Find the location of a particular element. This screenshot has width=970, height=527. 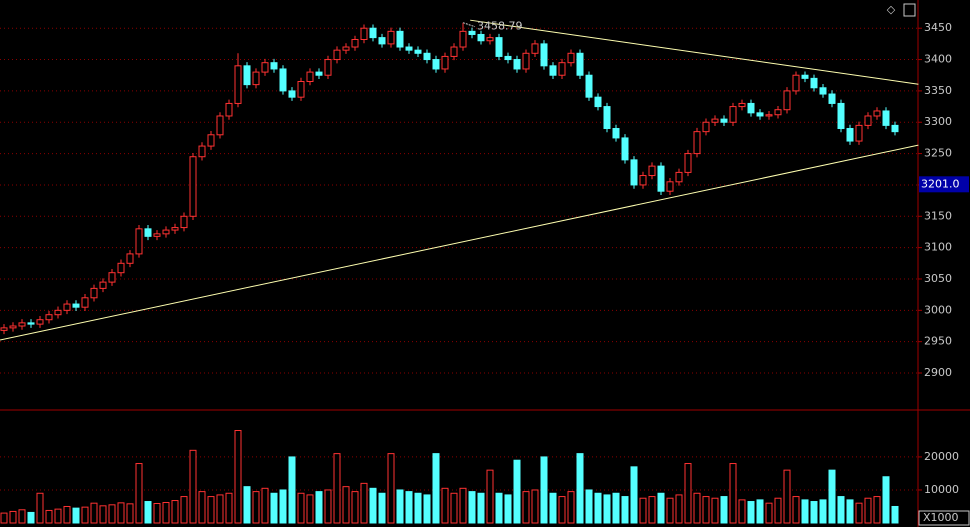

y-tick-label: 3350 is located at coordinates (938, 90).